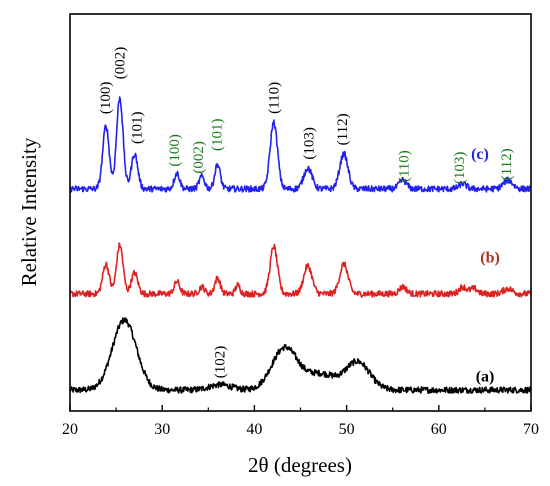 This screenshot has width=550, height=486. What do you see at coordinates (254, 429) in the screenshot?
I see `x-tick-label: 40` at bounding box center [254, 429].